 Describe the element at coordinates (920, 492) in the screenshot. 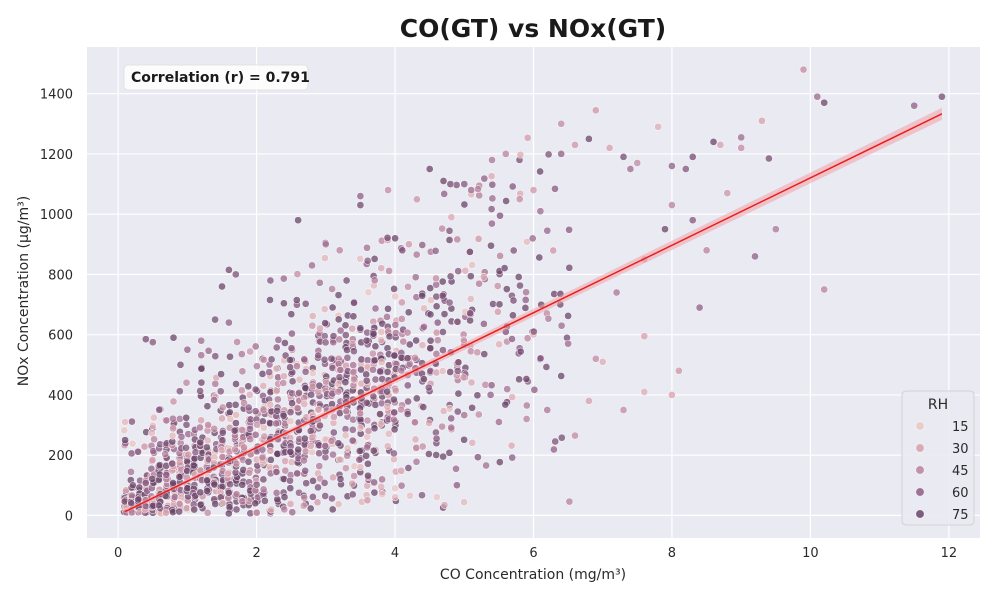

I see `legend-marker` at that location.